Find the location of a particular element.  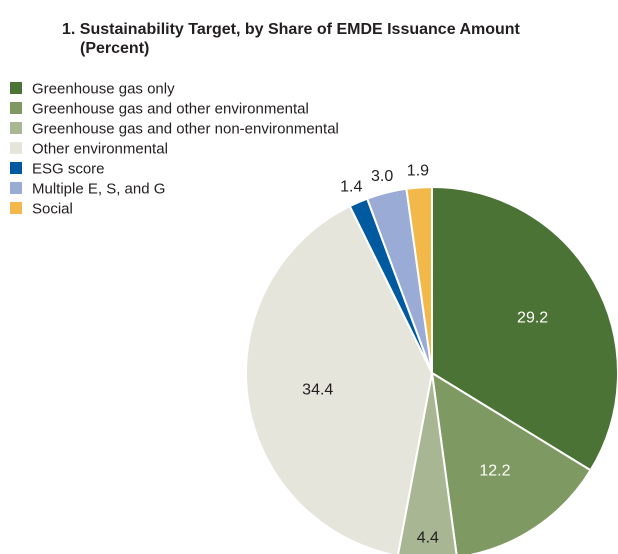

pie-slice-greenhouse-gas-and-other-environmental is located at coordinates (511, 462).